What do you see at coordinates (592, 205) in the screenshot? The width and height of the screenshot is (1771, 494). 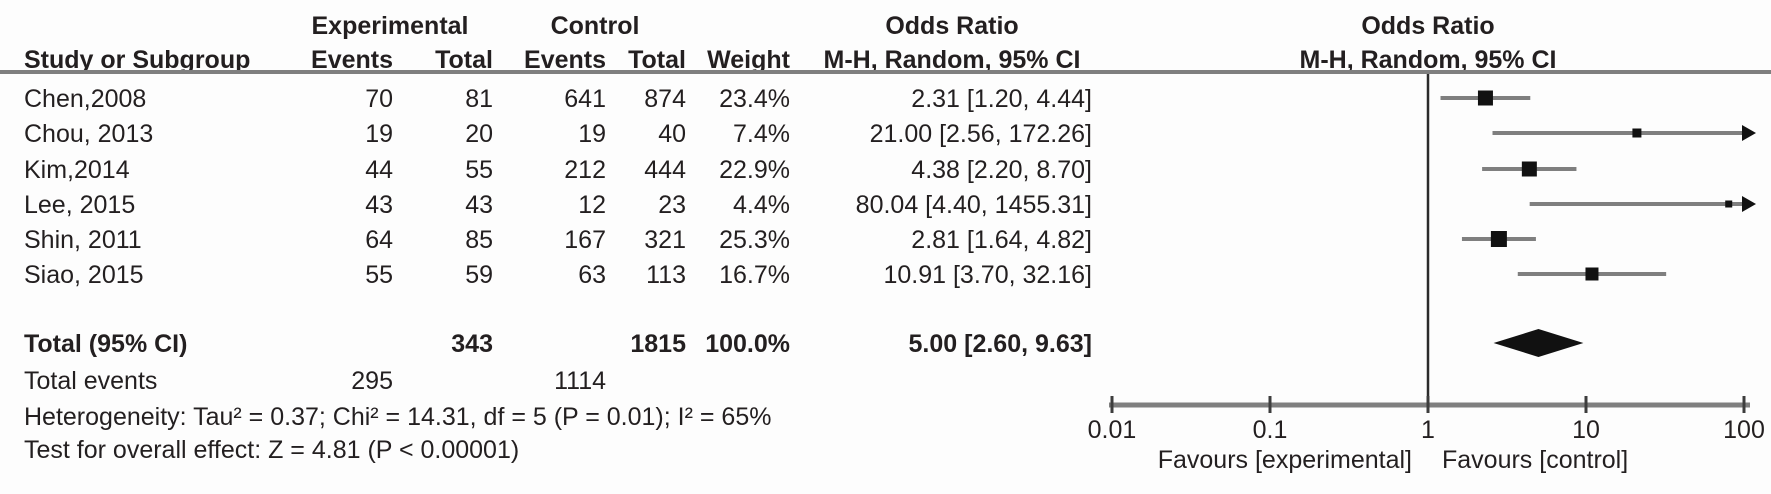 I see `ctrl-events-value: 12` at bounding box center [592, 205].